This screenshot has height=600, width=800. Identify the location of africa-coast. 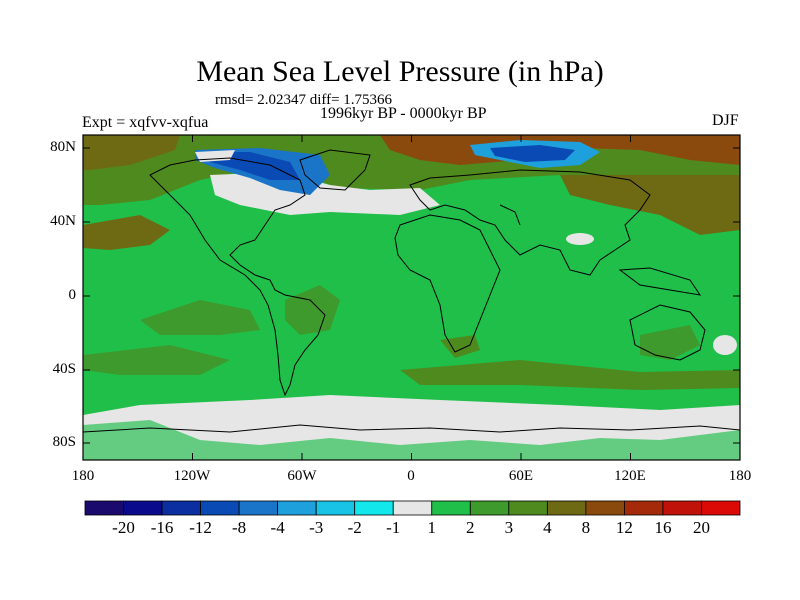
(447, 283).